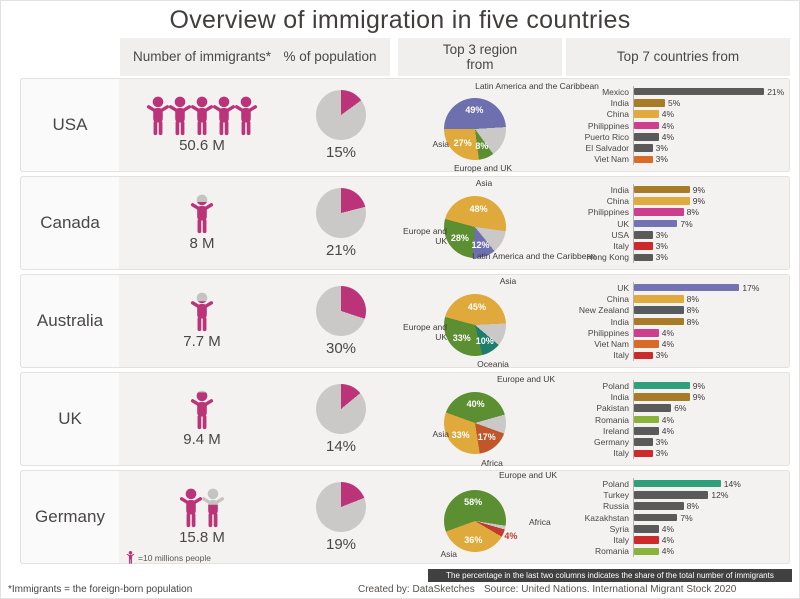  I want to click on bar-value: 21%, so click(776, 91).